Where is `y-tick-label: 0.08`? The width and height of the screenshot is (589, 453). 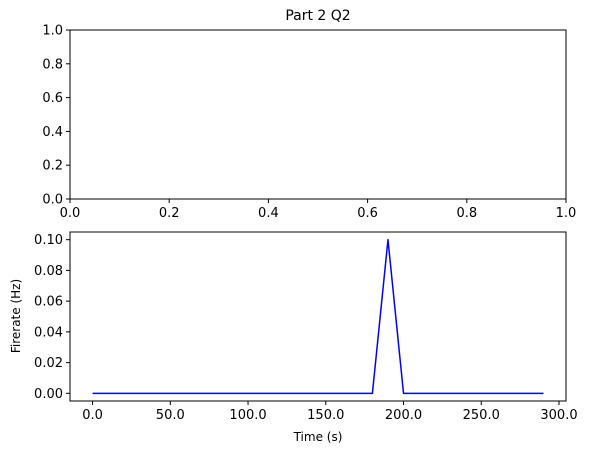 y-tick-label: 0.08 is located at coordinates (48, 271).